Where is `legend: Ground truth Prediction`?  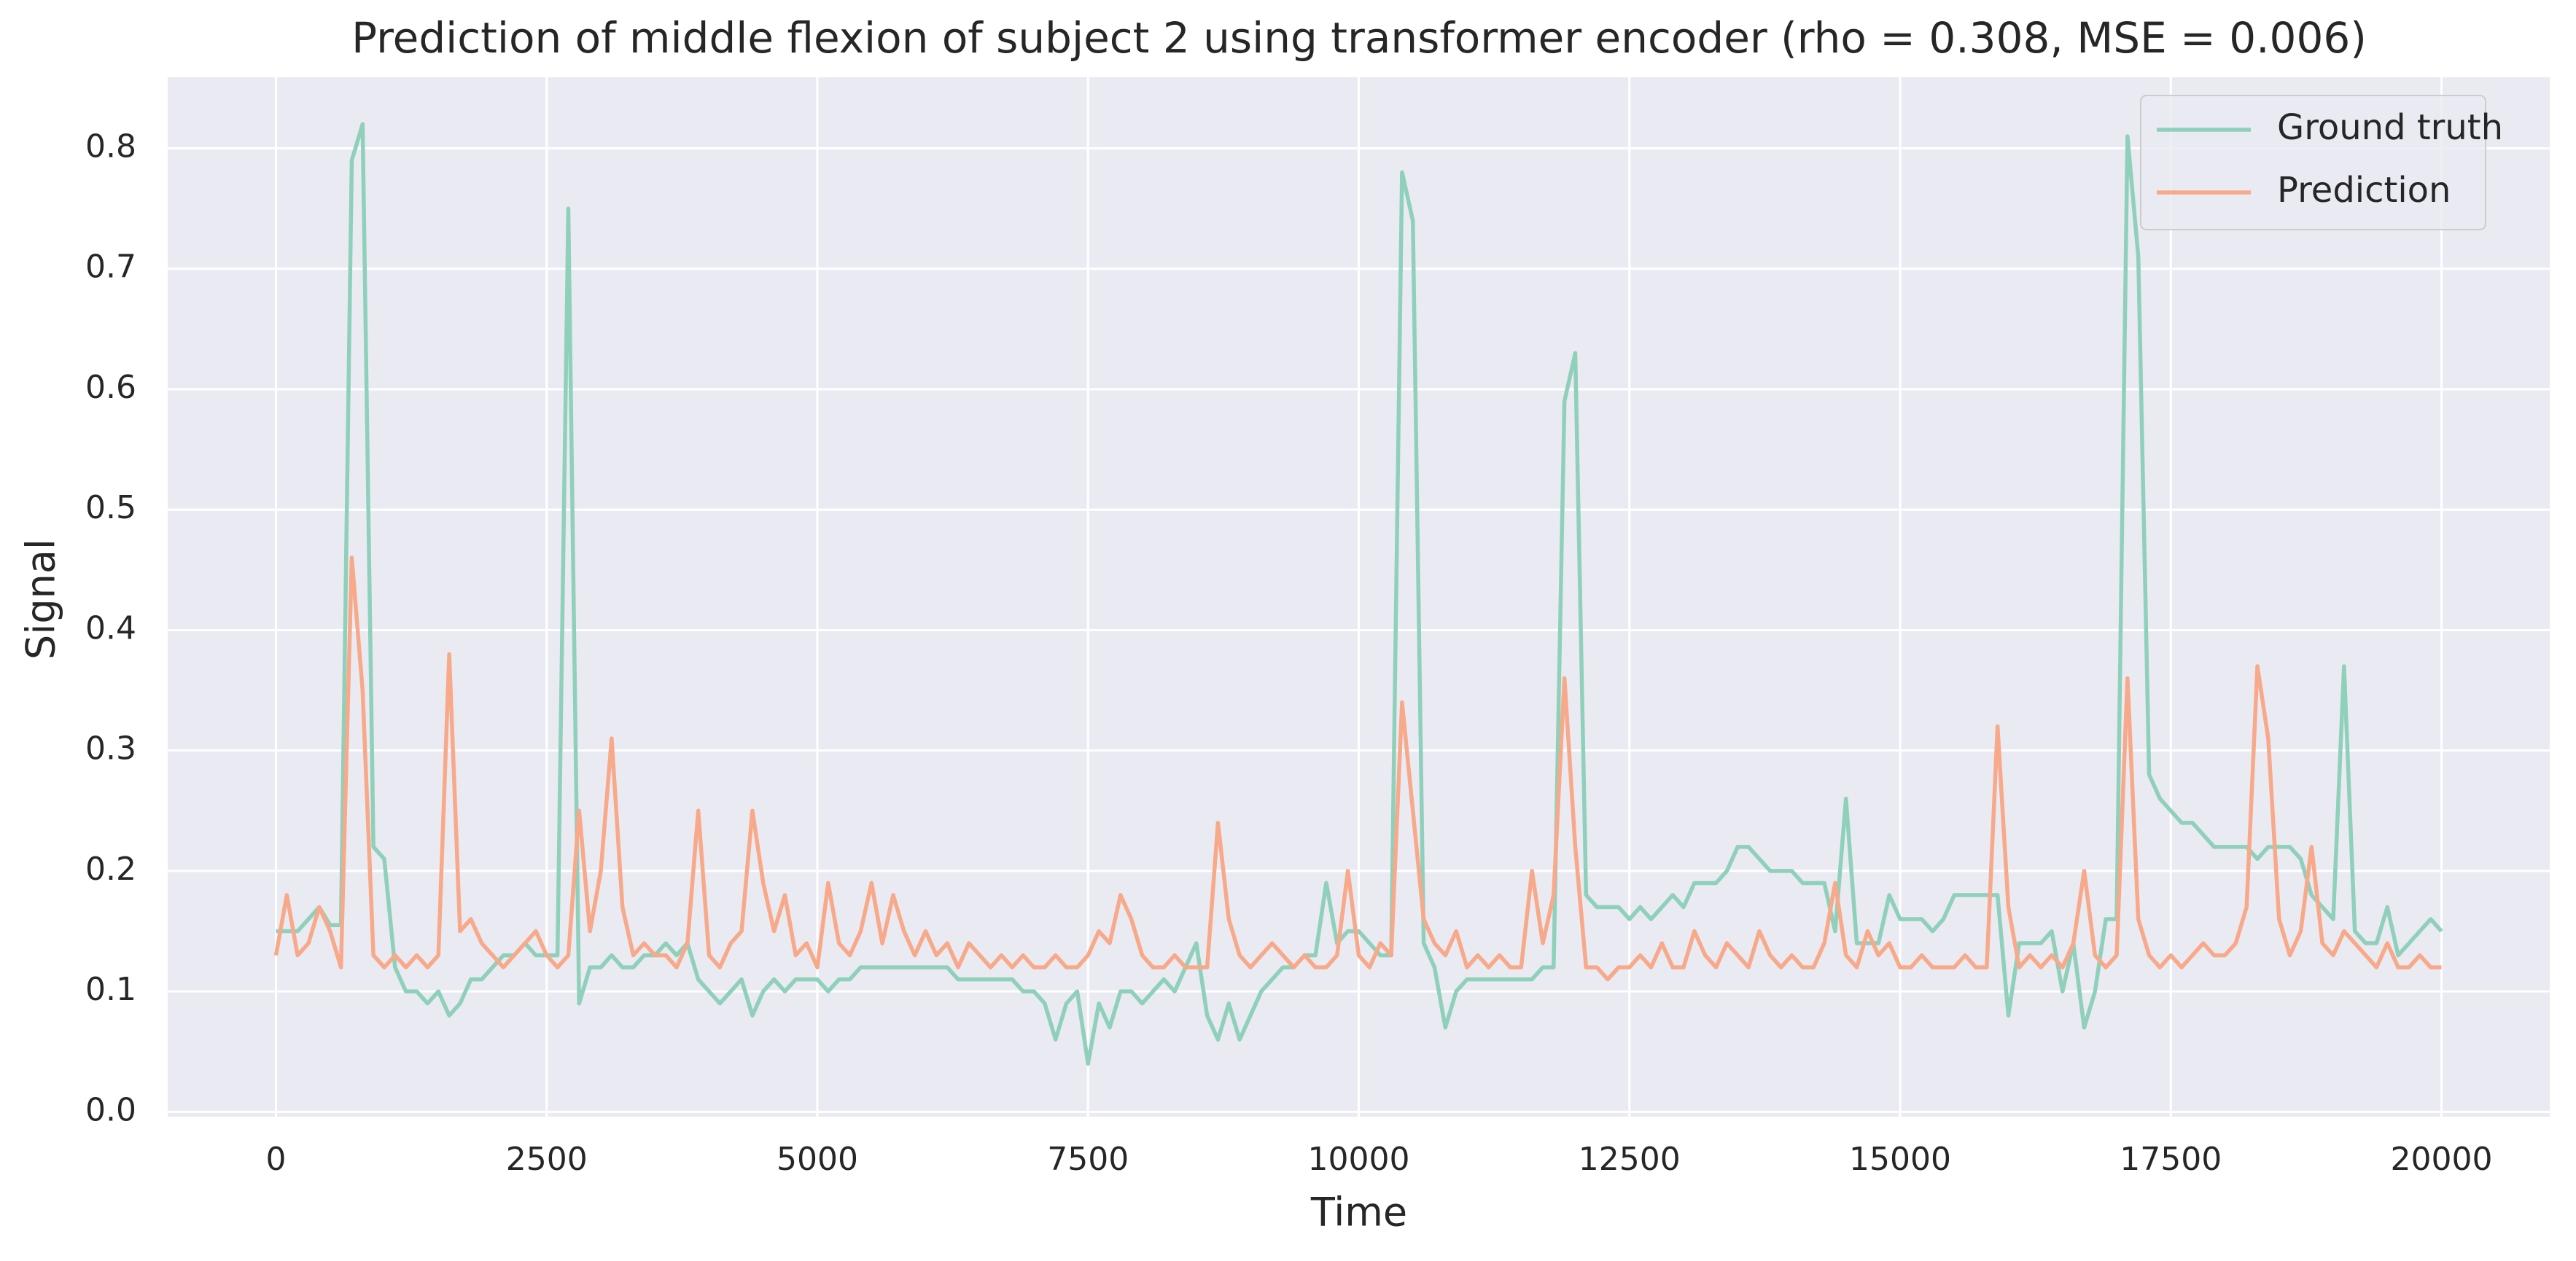
legend: Ground truth Prediction is located at coordinates (2321, 162).